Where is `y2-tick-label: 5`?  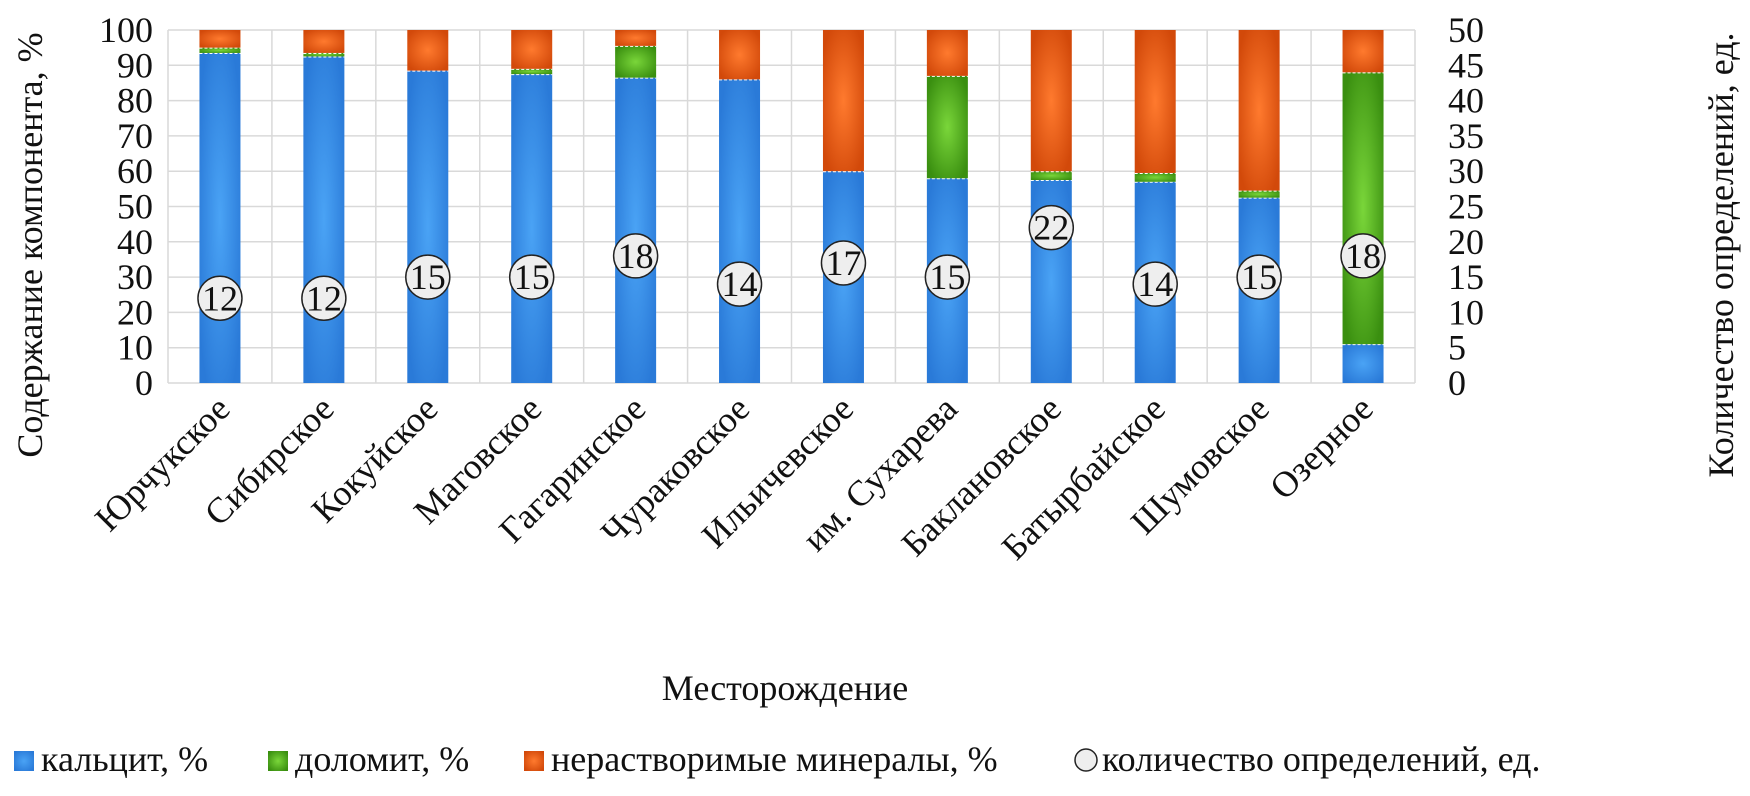 y2-tick-label: 5 is located at coordinates (1457, 348).